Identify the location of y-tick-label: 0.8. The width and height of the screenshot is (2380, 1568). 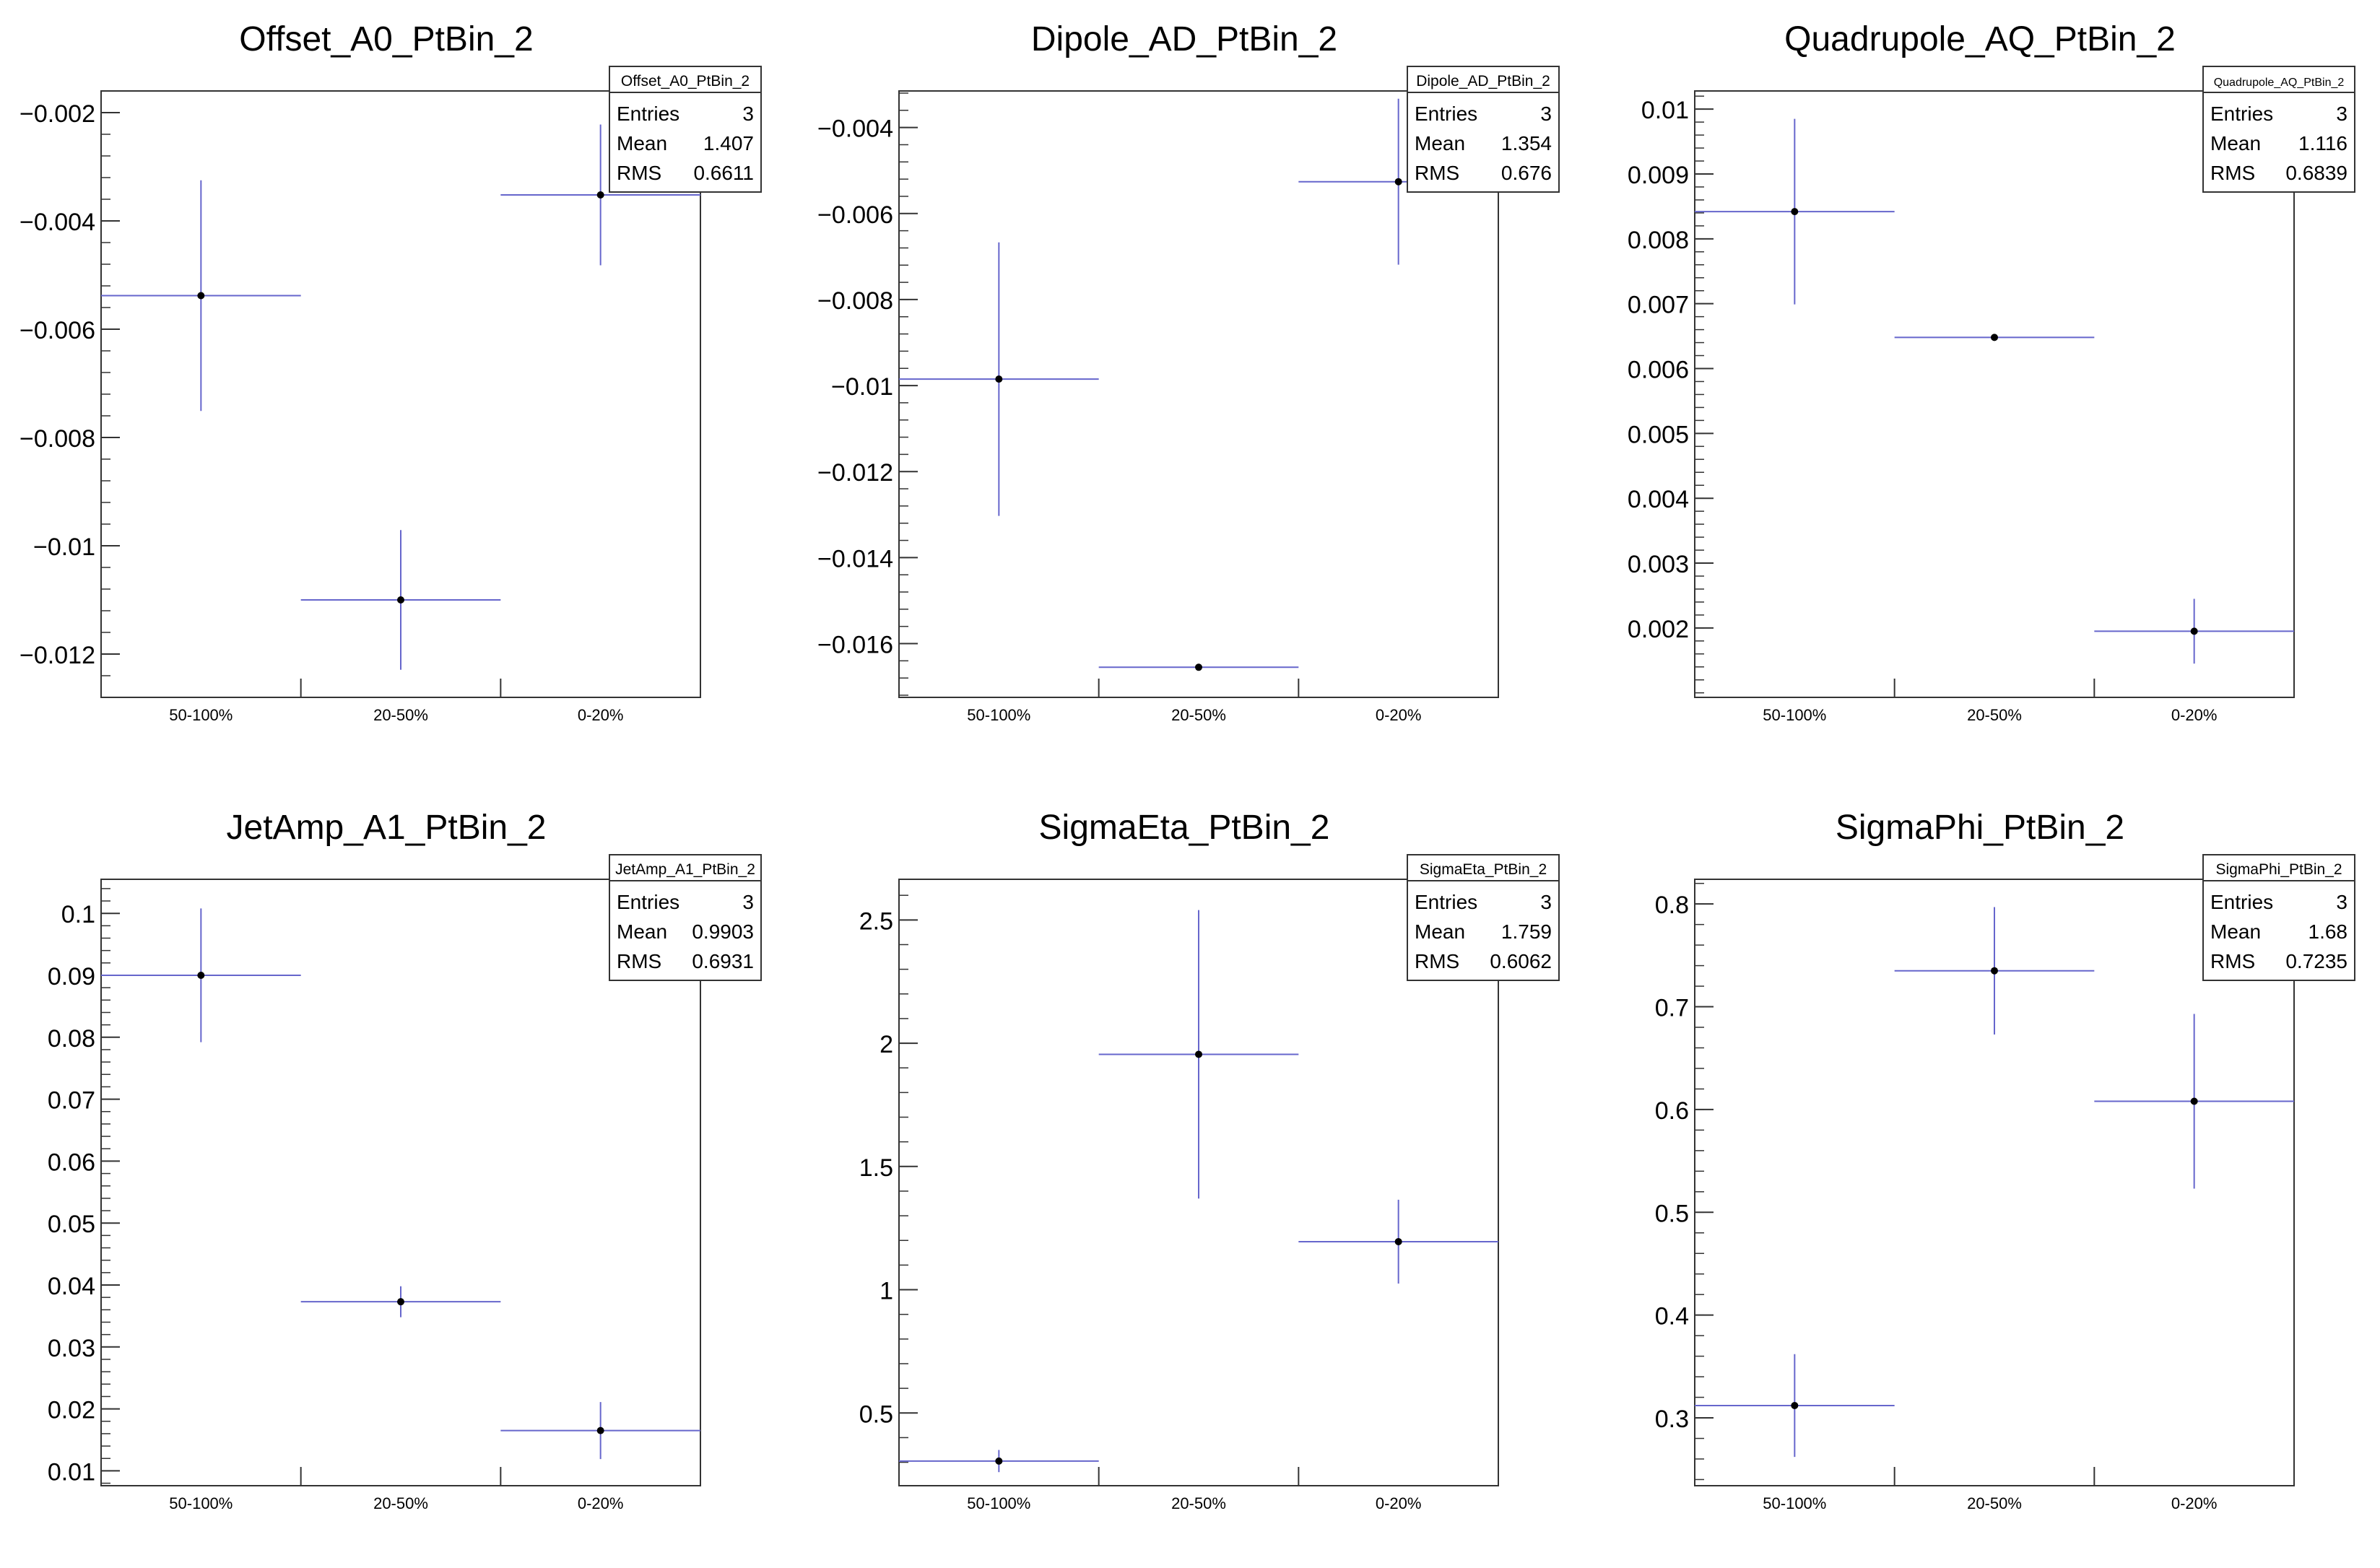
(1672, 905).